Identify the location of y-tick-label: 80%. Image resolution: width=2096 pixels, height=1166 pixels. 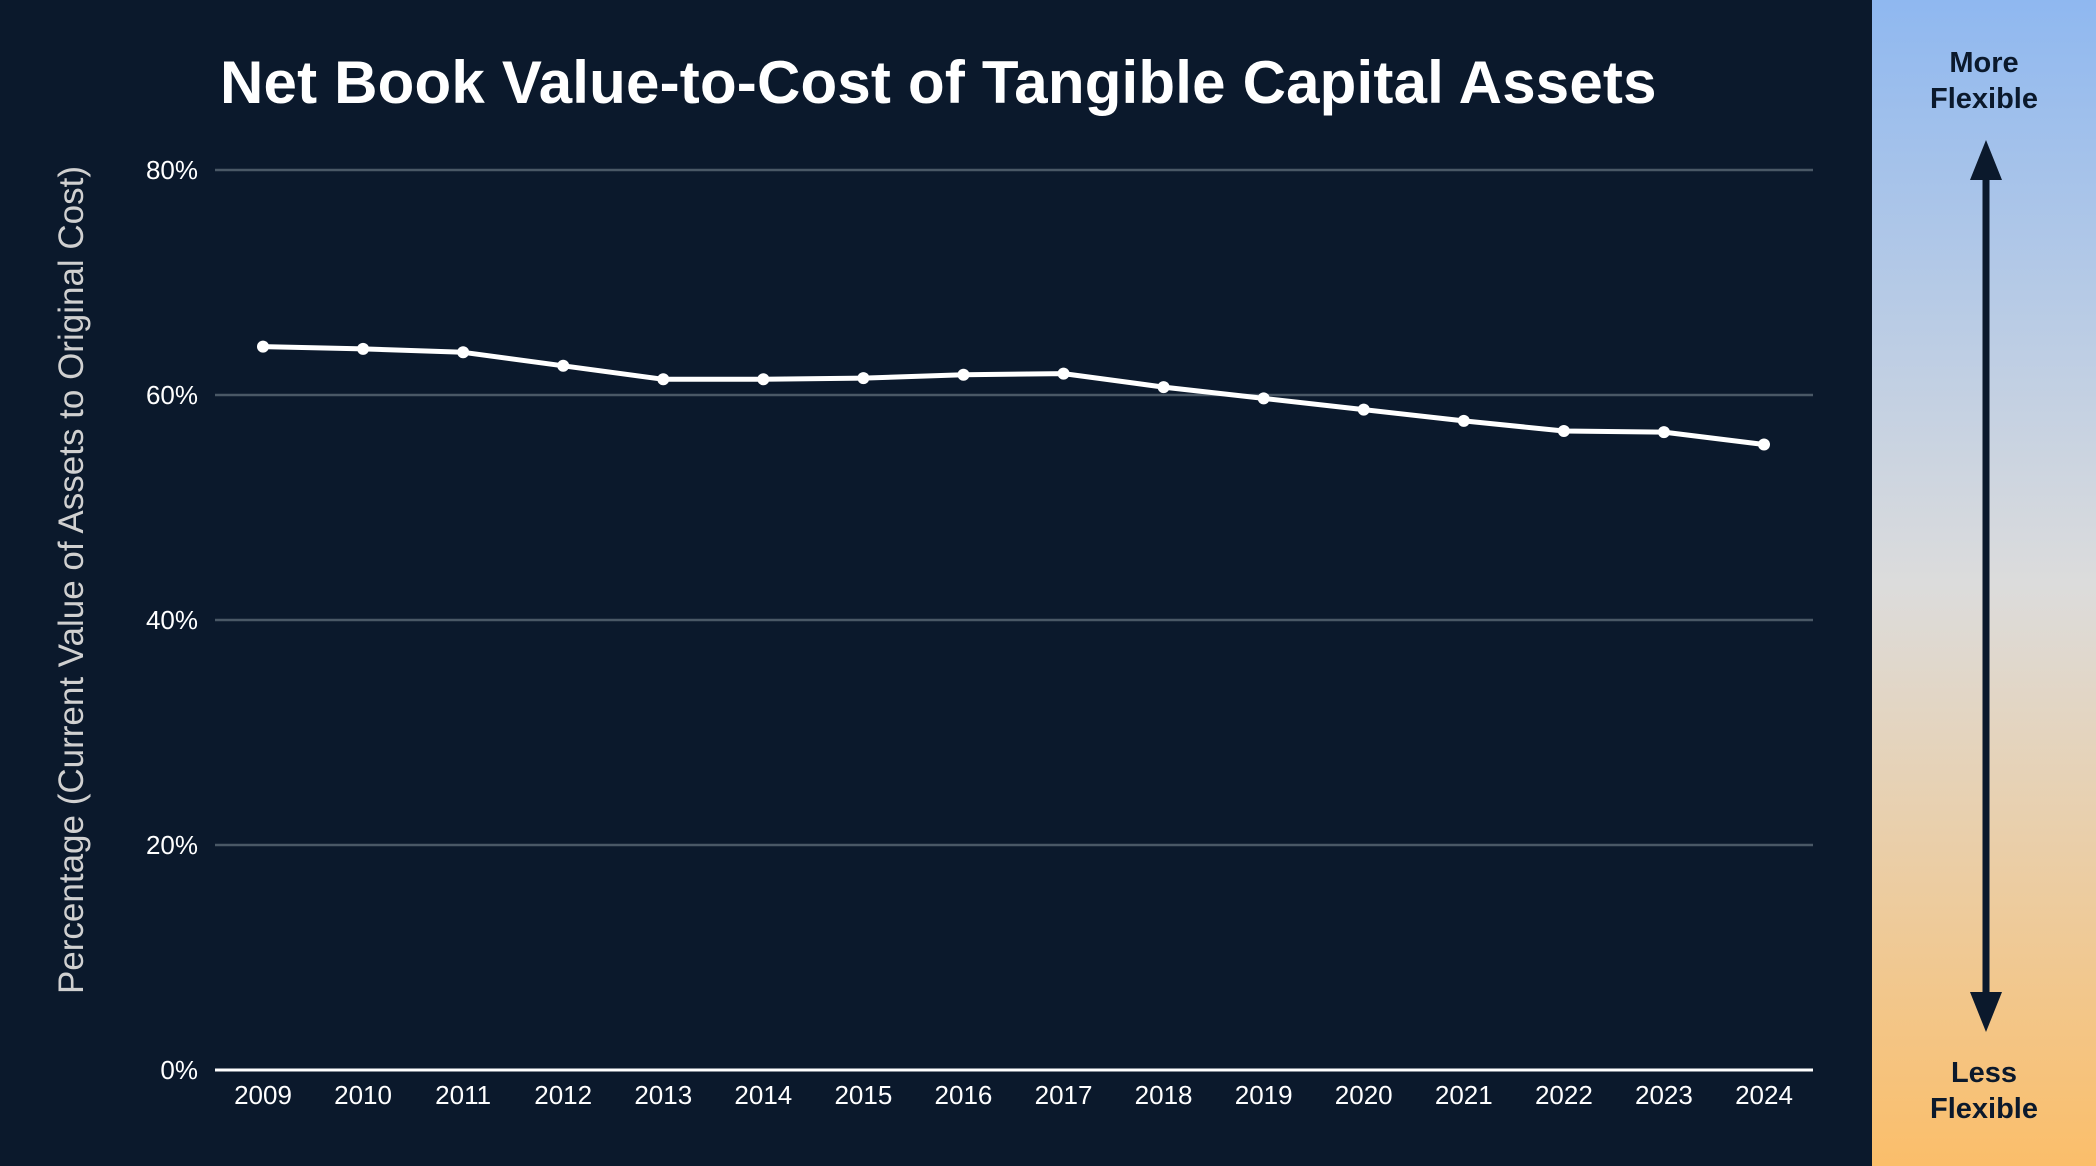
(172, 170).